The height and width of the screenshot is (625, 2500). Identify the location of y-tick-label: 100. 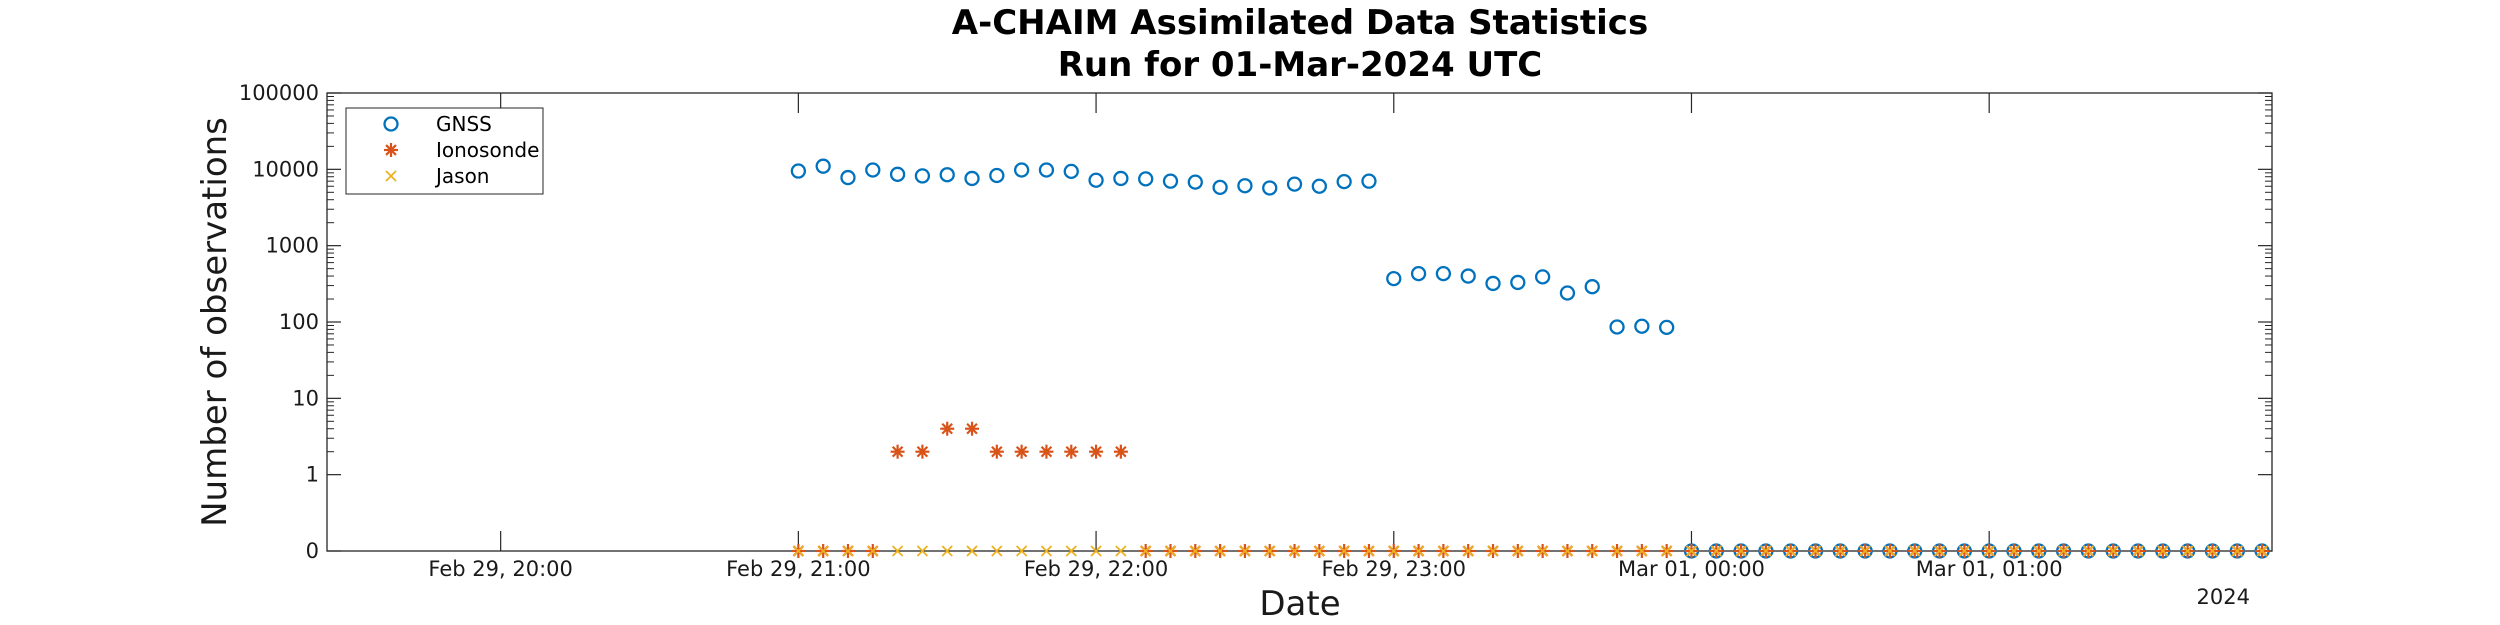
(299, 322).